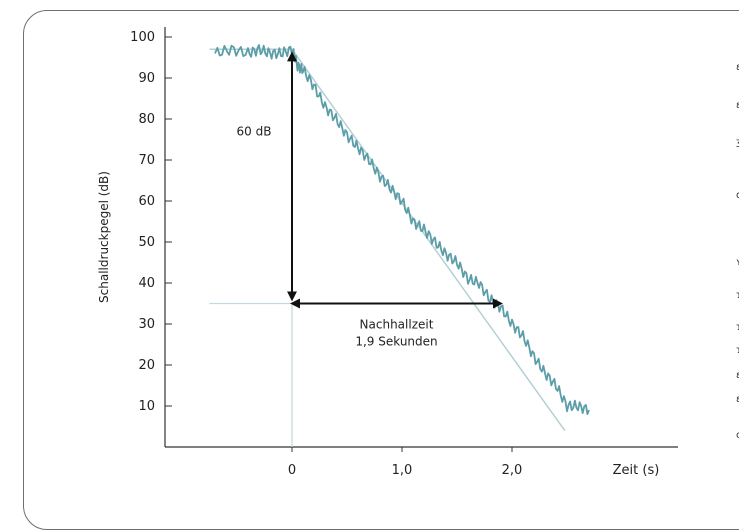 Image resolution: width=739 pixels, height=530 pixels. Describe the element at coordinates (146, 160) in the screenshot. I see `y-tick-label: 70` at that location.